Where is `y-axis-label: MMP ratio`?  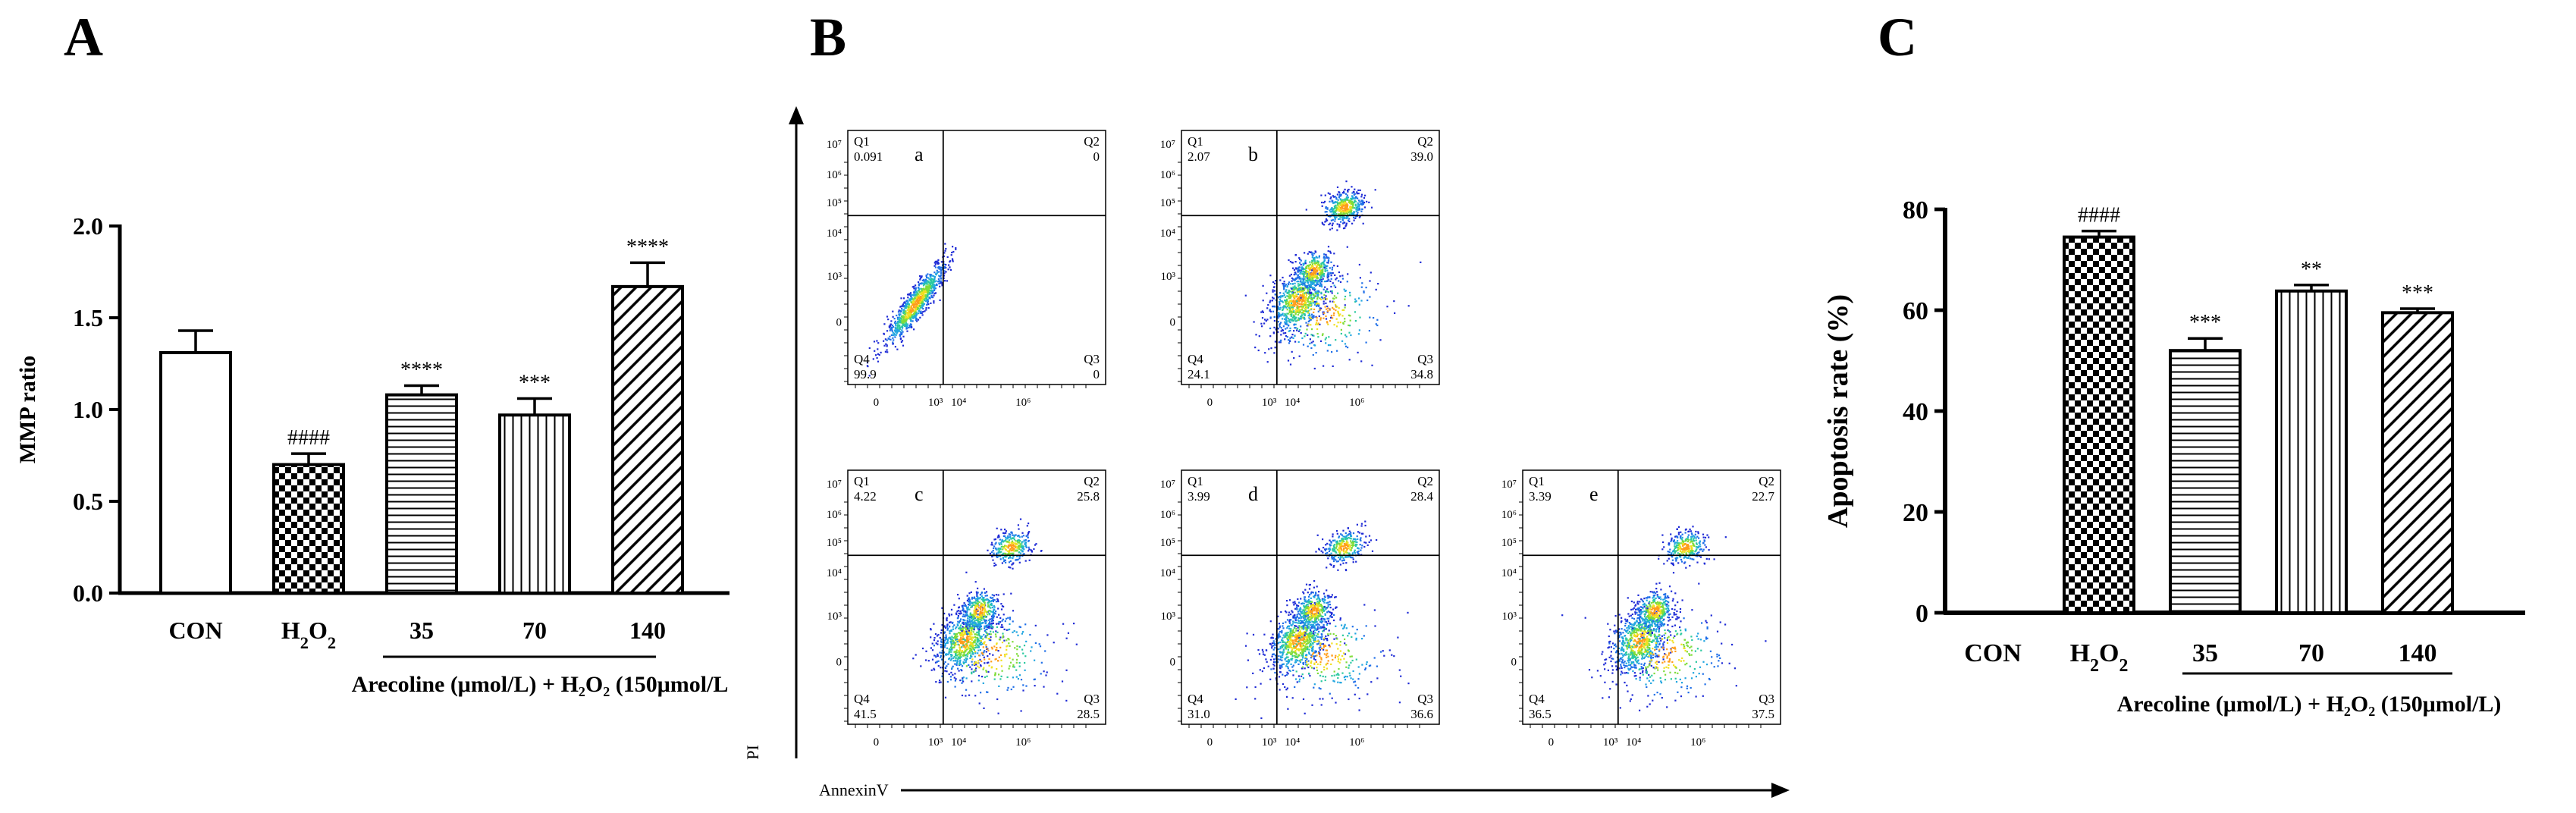 y-axis-label: MMP ratio is located at coordinates (27, 409).